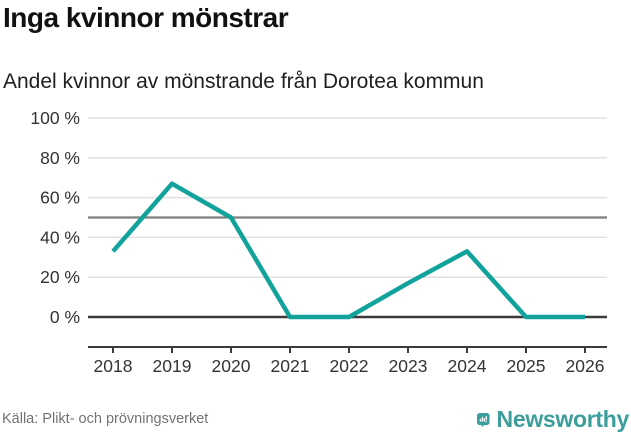 The image size is (631, 439). What do you see at coordinates (349, 366) in the screenshot?
I see `x-axis-label: 2022` at bounding box center [349, 366].